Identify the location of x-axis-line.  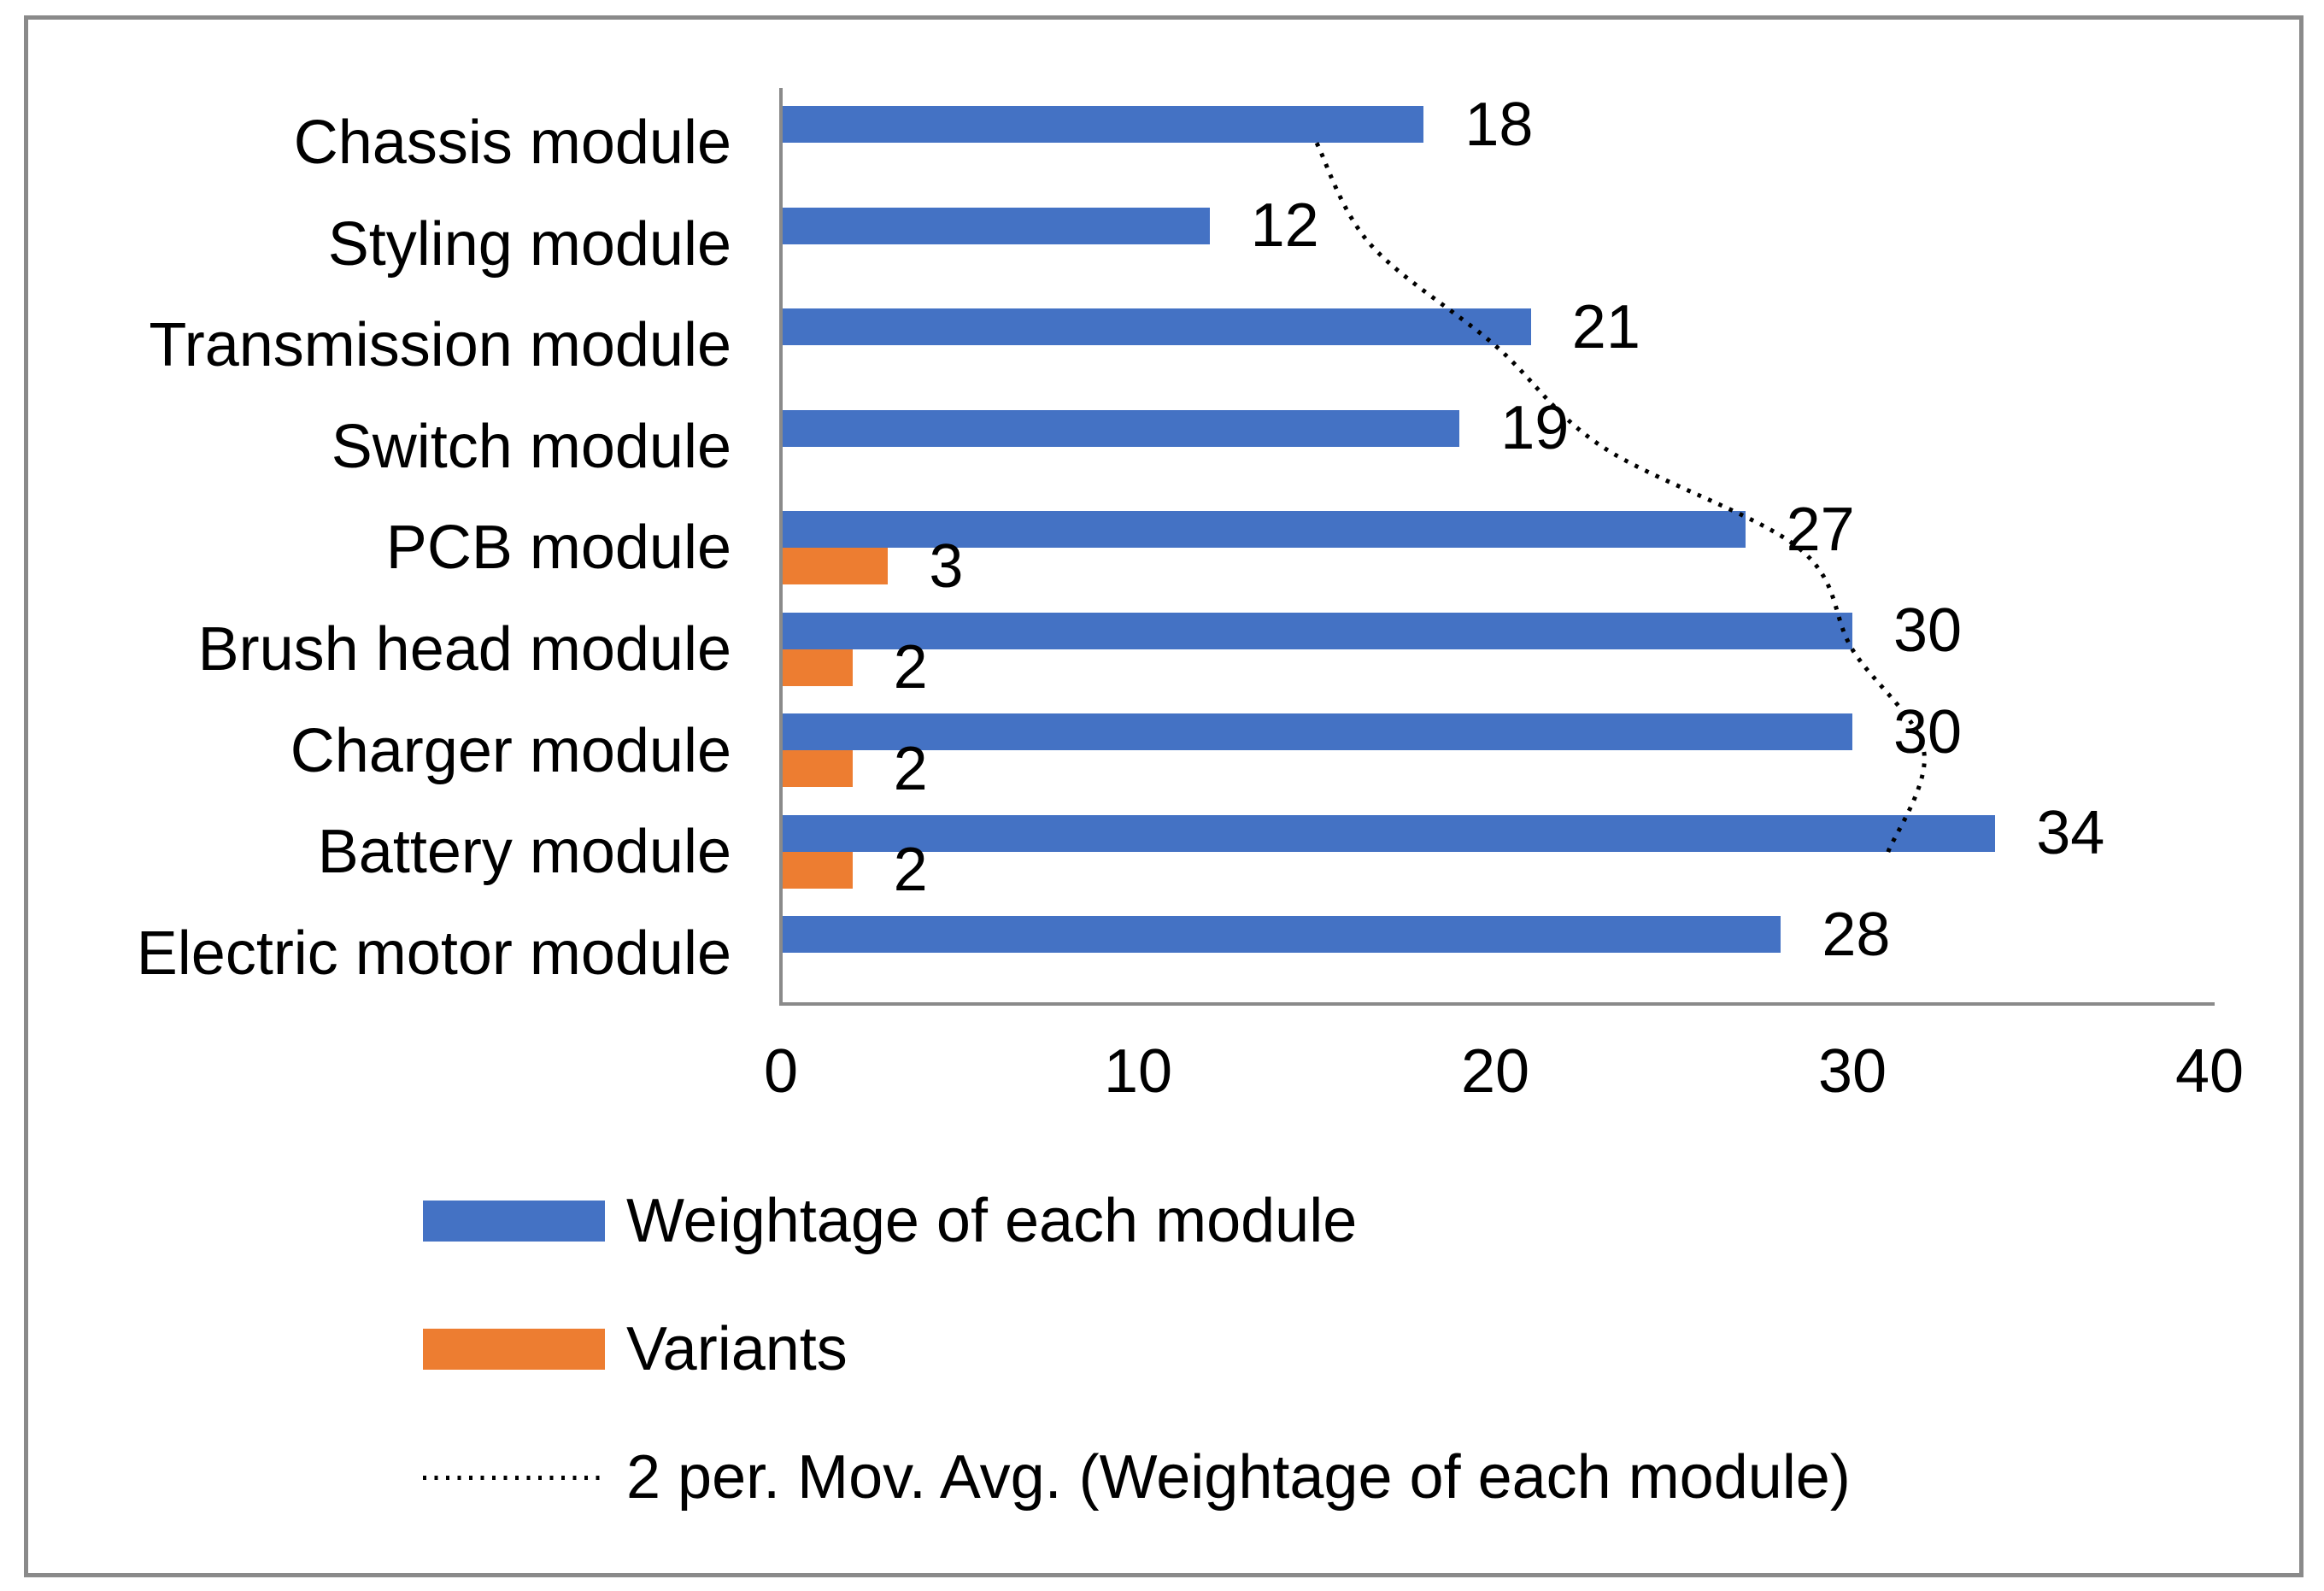
(1497, 1004).